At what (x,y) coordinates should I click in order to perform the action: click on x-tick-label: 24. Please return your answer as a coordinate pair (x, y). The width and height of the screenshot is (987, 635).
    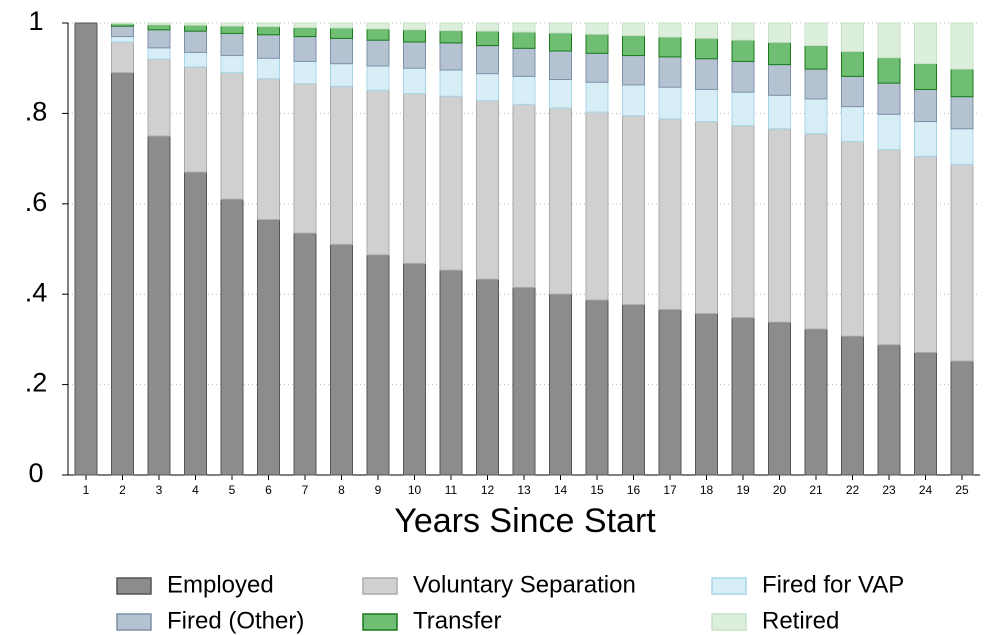
    Looking at the image, I should click on (926, 490).